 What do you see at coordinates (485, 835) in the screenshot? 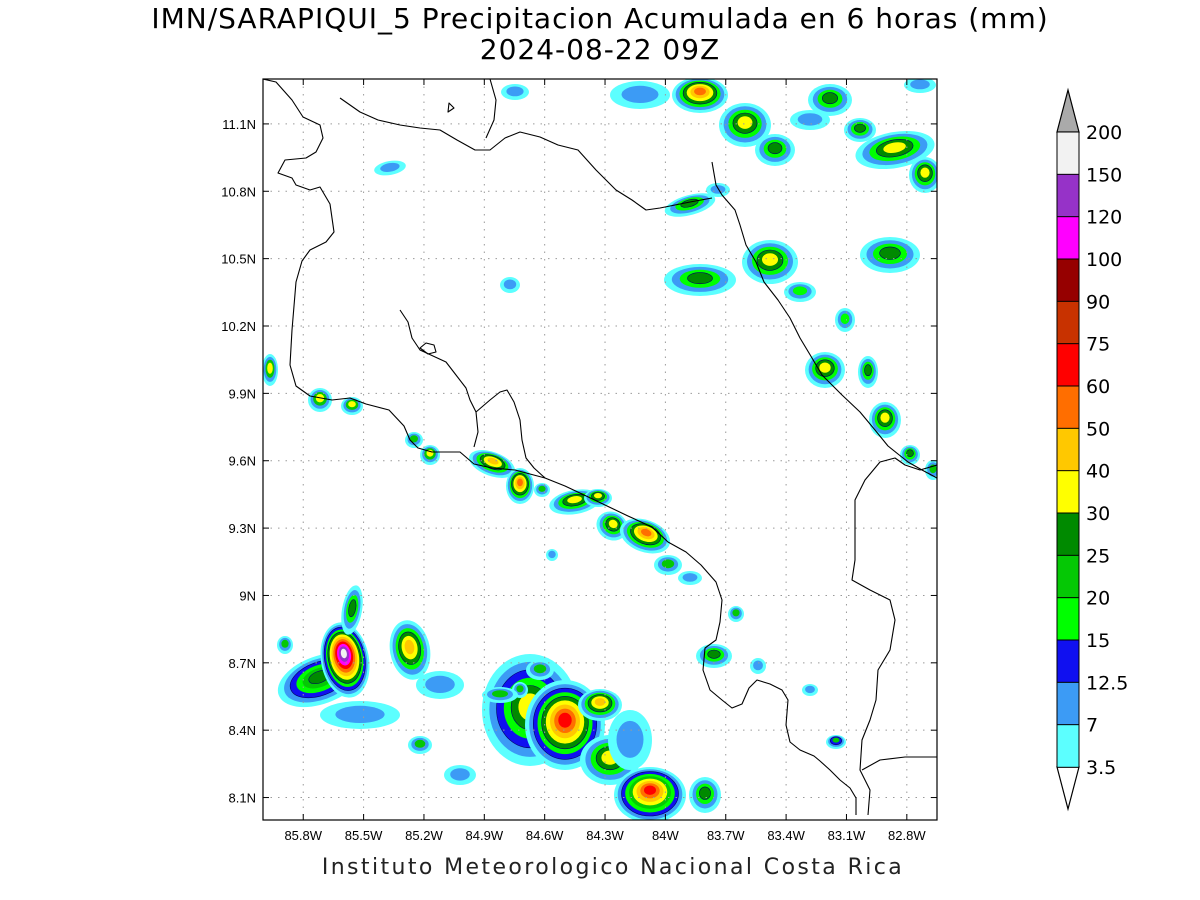
I see `x-tick-label: 84.9W` at bounding box center [485, 835].